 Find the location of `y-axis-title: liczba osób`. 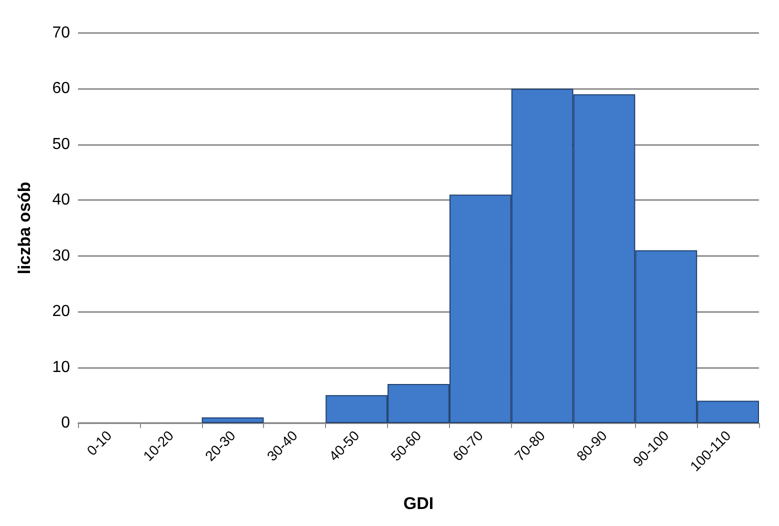

y-axis-title: liczba osób is located at coordinates (24, 228).